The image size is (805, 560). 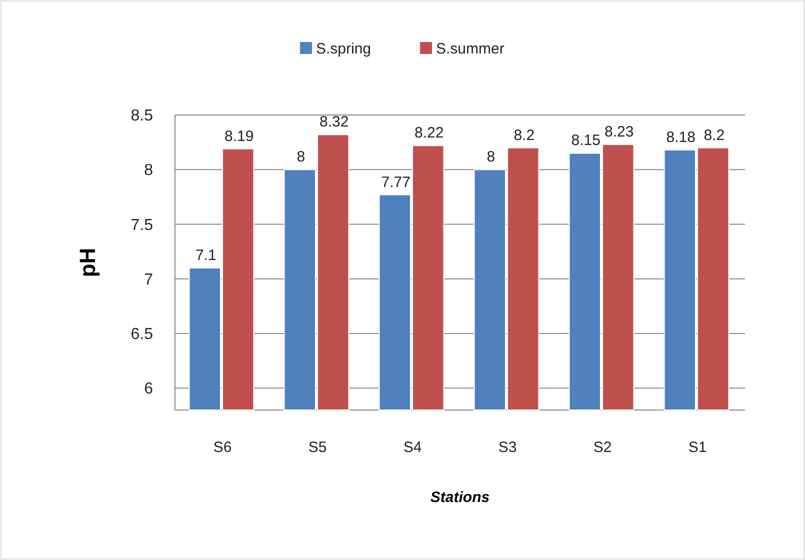 I want to click on data-label: 8.22, so click(x=429, y=133).